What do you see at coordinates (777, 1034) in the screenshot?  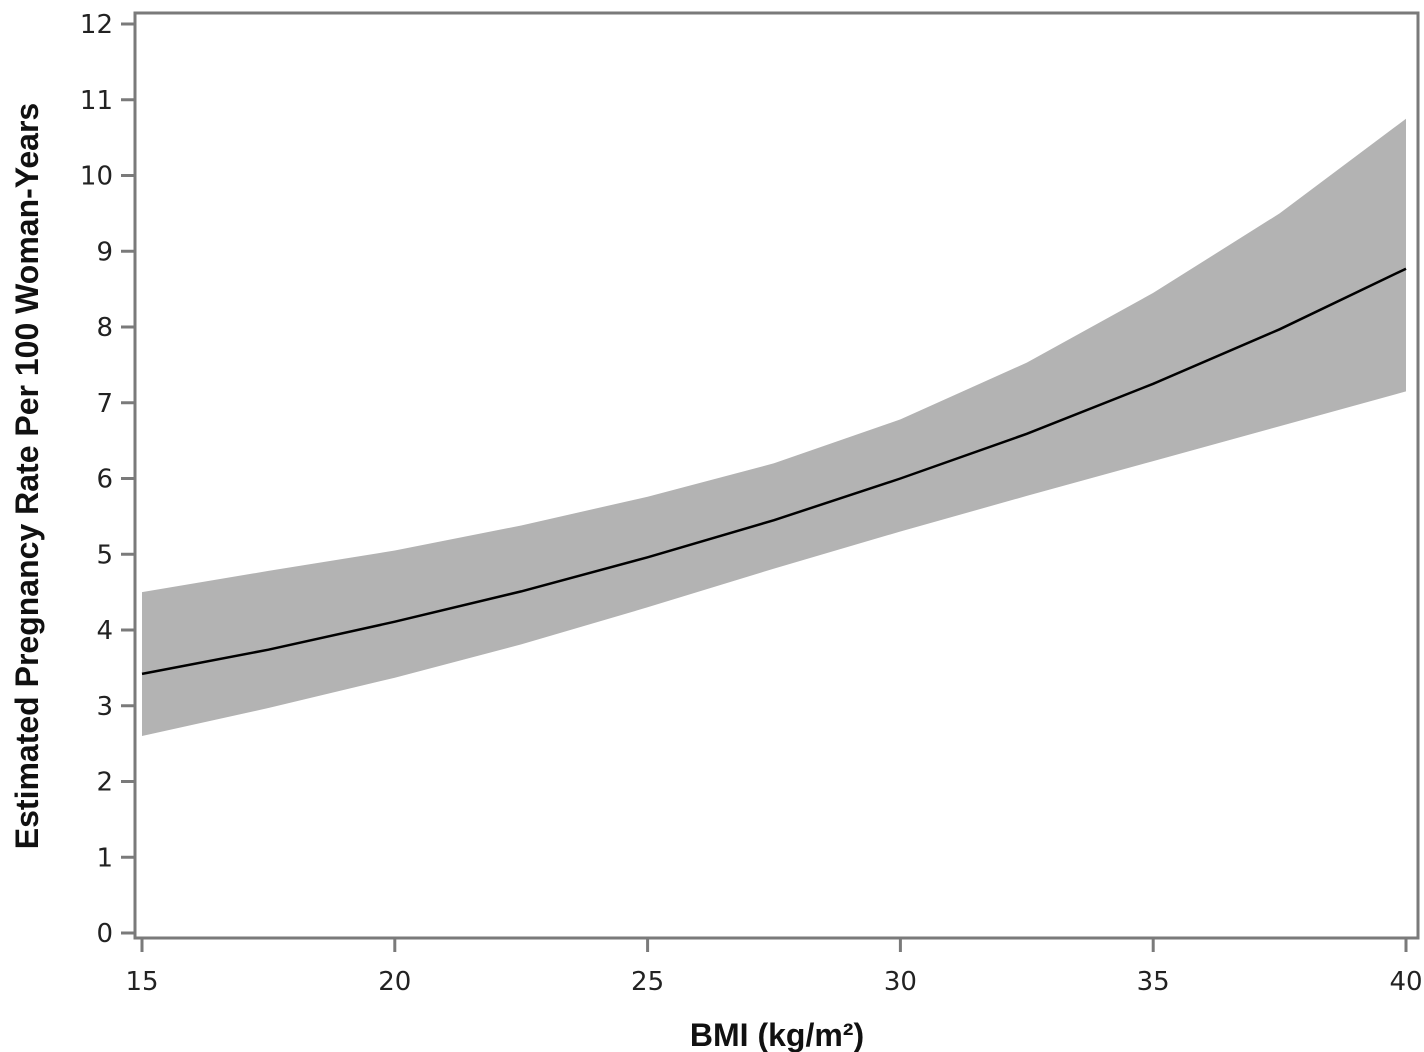 I see `x-axis-title: BMI (kg/m²)` at bounding box center [777, 1034].